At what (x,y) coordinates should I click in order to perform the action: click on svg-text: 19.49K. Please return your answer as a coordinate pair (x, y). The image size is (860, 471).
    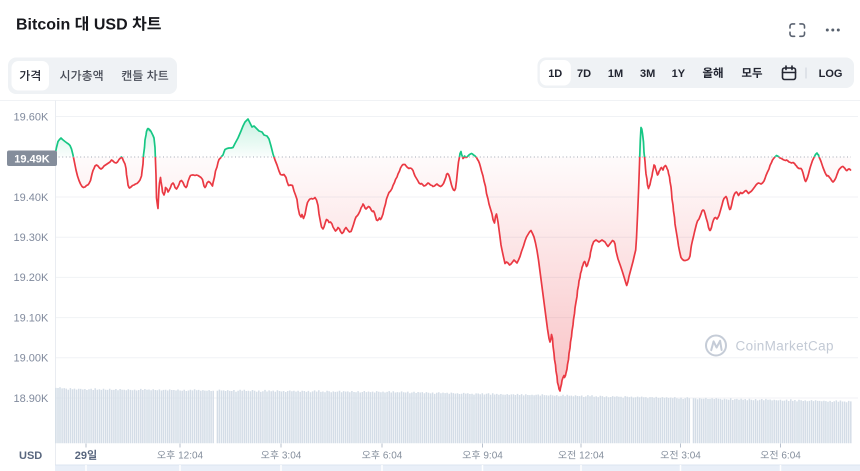
    Looking at the image, I should click on (32, 159).